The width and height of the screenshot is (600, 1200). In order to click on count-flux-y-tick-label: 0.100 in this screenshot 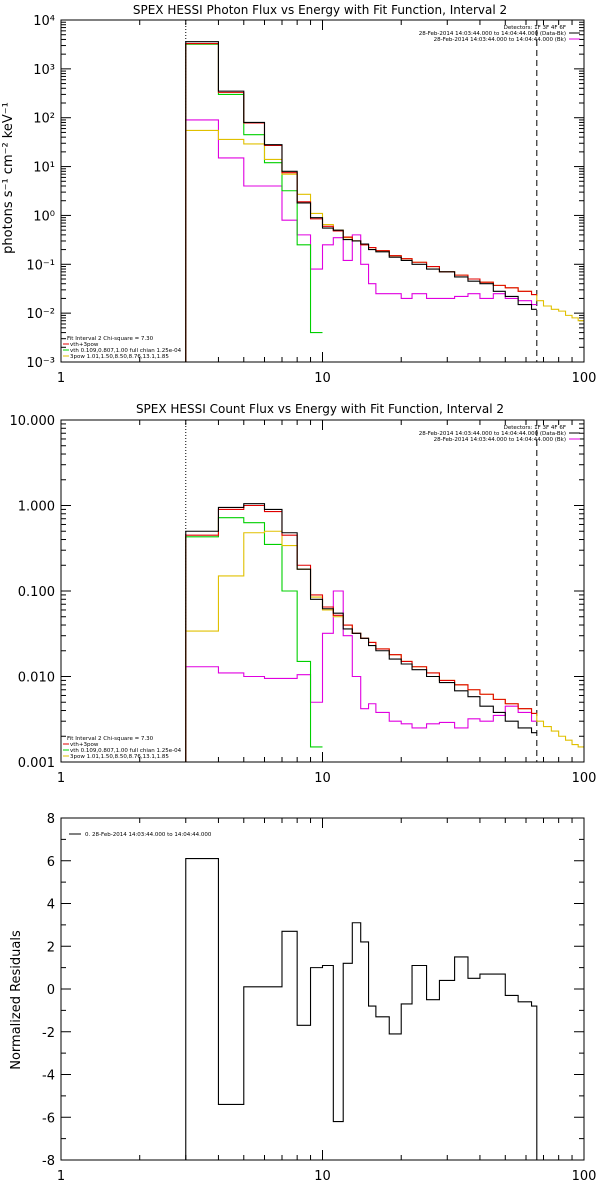, I will do `click(36, 592)`.